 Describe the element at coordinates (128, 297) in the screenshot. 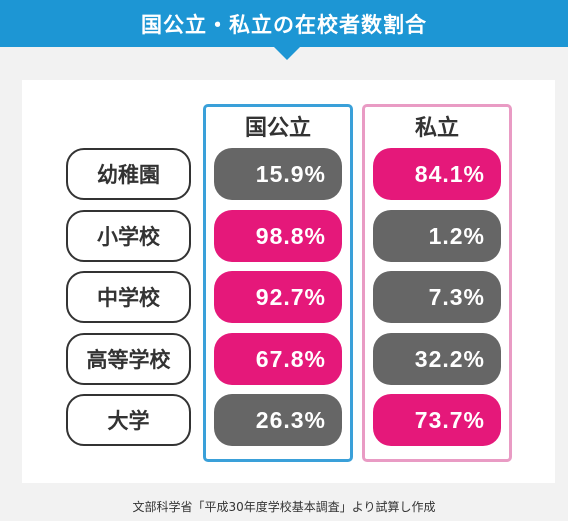

I see `row-label-junior-high: 中学校` at that location.